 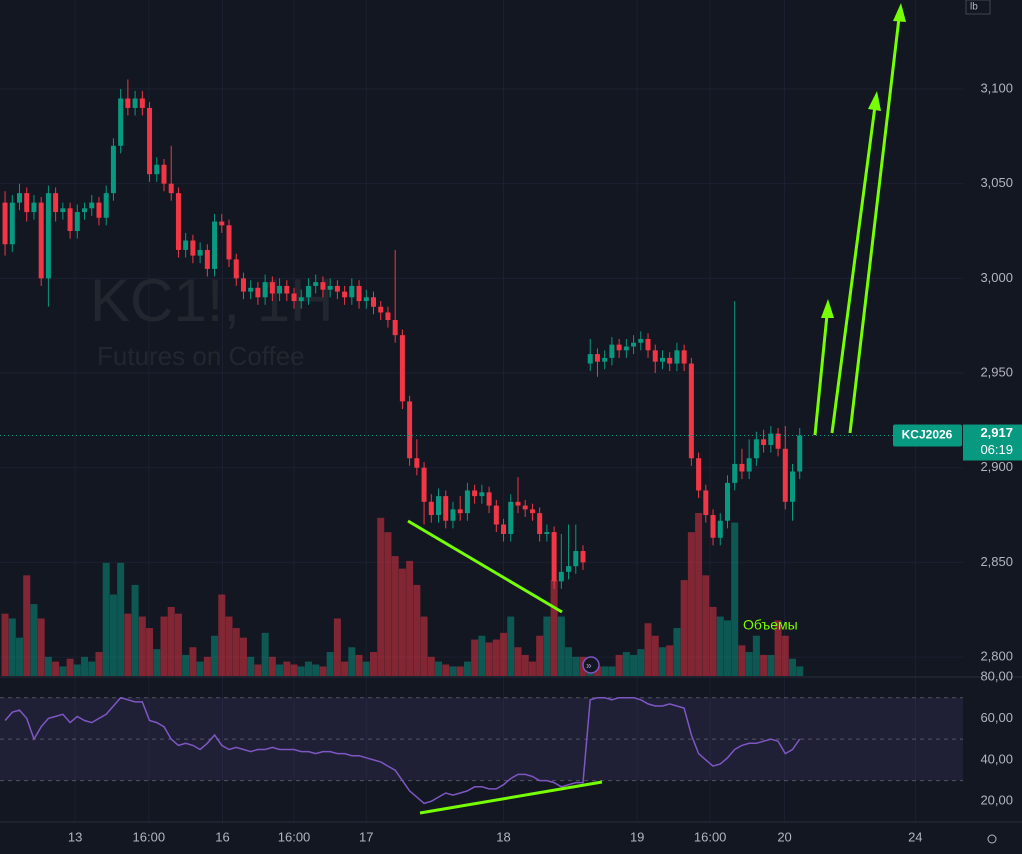 What do you see at coordinates (366, 836) in the screenshot?
I see `x-tick-label: 17` at bounding box center [366, 836].